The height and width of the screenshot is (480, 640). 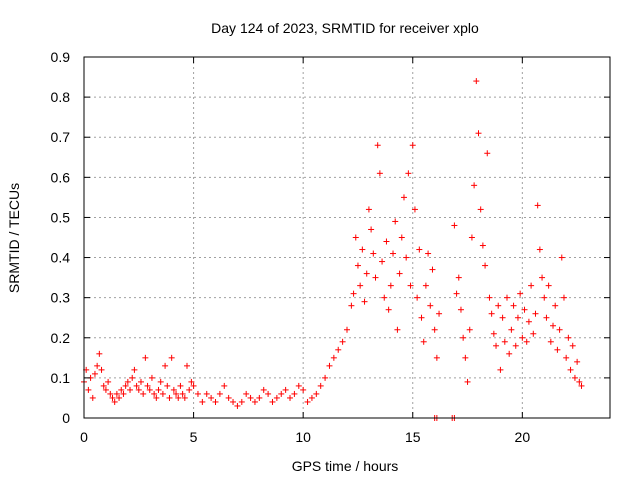 I want to click on y-tick-label: 0.8, so click(x=61, y=97).